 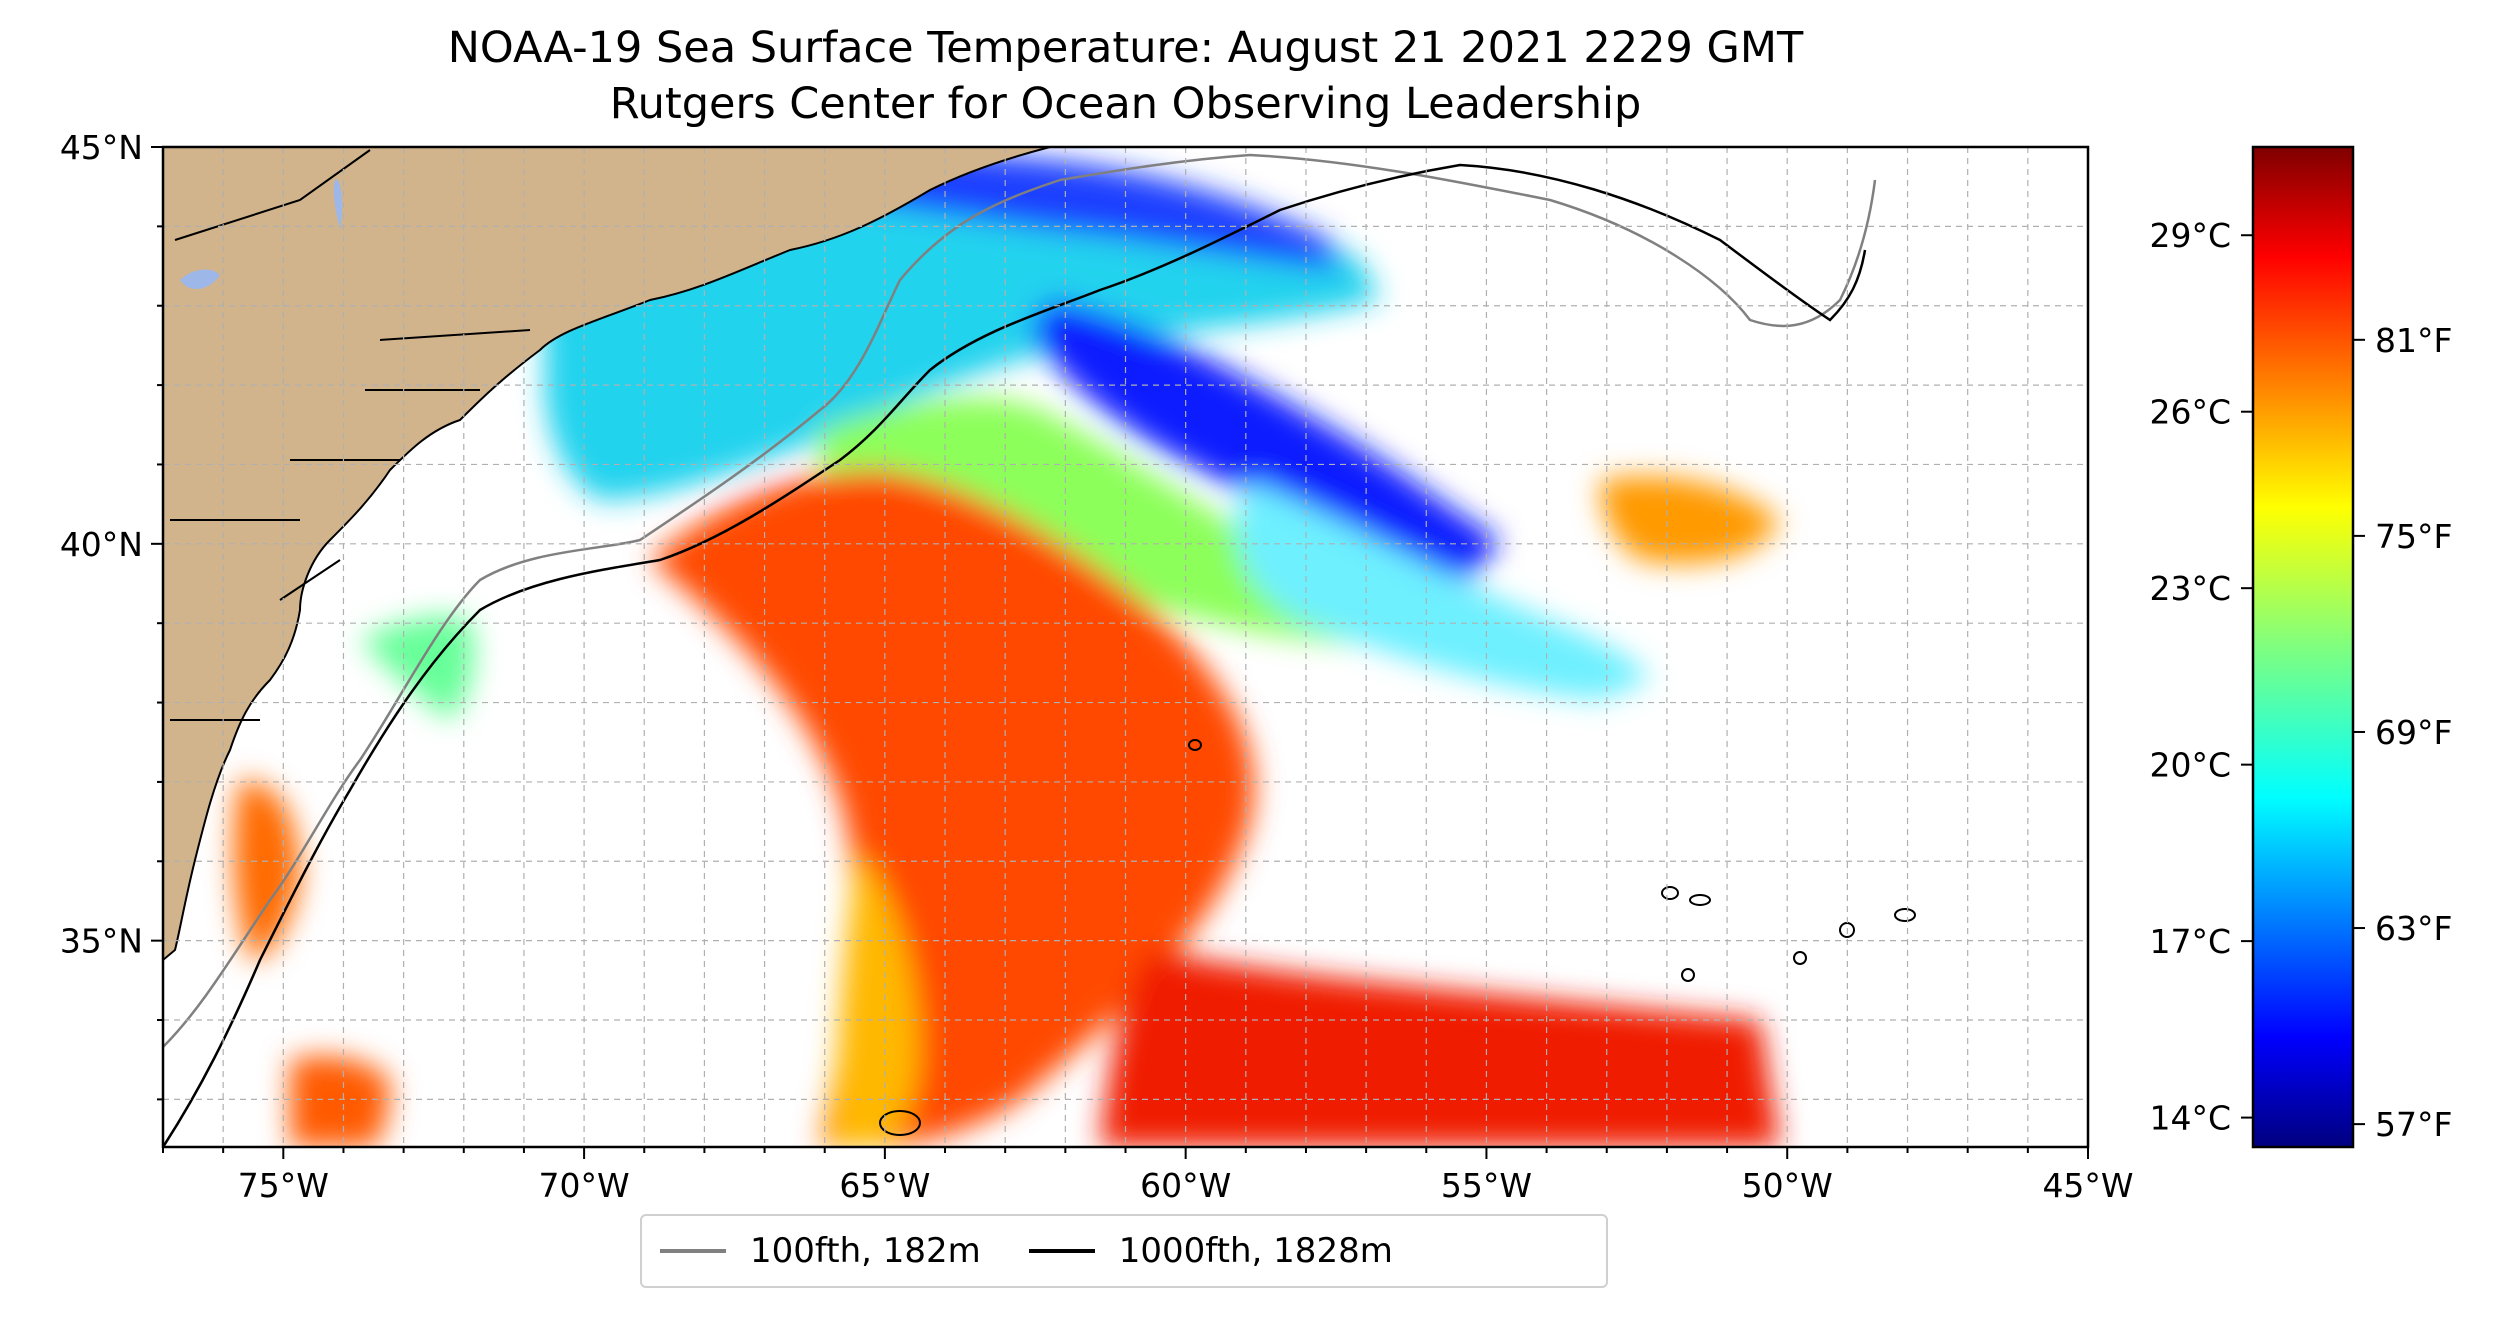 What do you see at coordinates (2190, 412) in the screenshot?
I see `colorbar-c-label: 26°C` at bounding box center [2190, 412].